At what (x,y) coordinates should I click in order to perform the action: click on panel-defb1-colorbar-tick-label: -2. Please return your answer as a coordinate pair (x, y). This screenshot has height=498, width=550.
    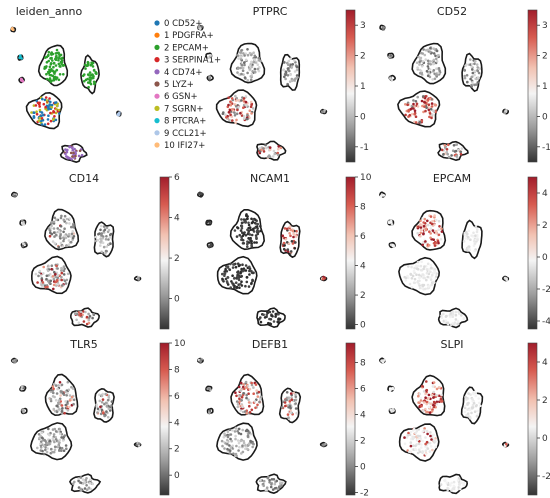
    Looking at the image, I should click on (364, 493).